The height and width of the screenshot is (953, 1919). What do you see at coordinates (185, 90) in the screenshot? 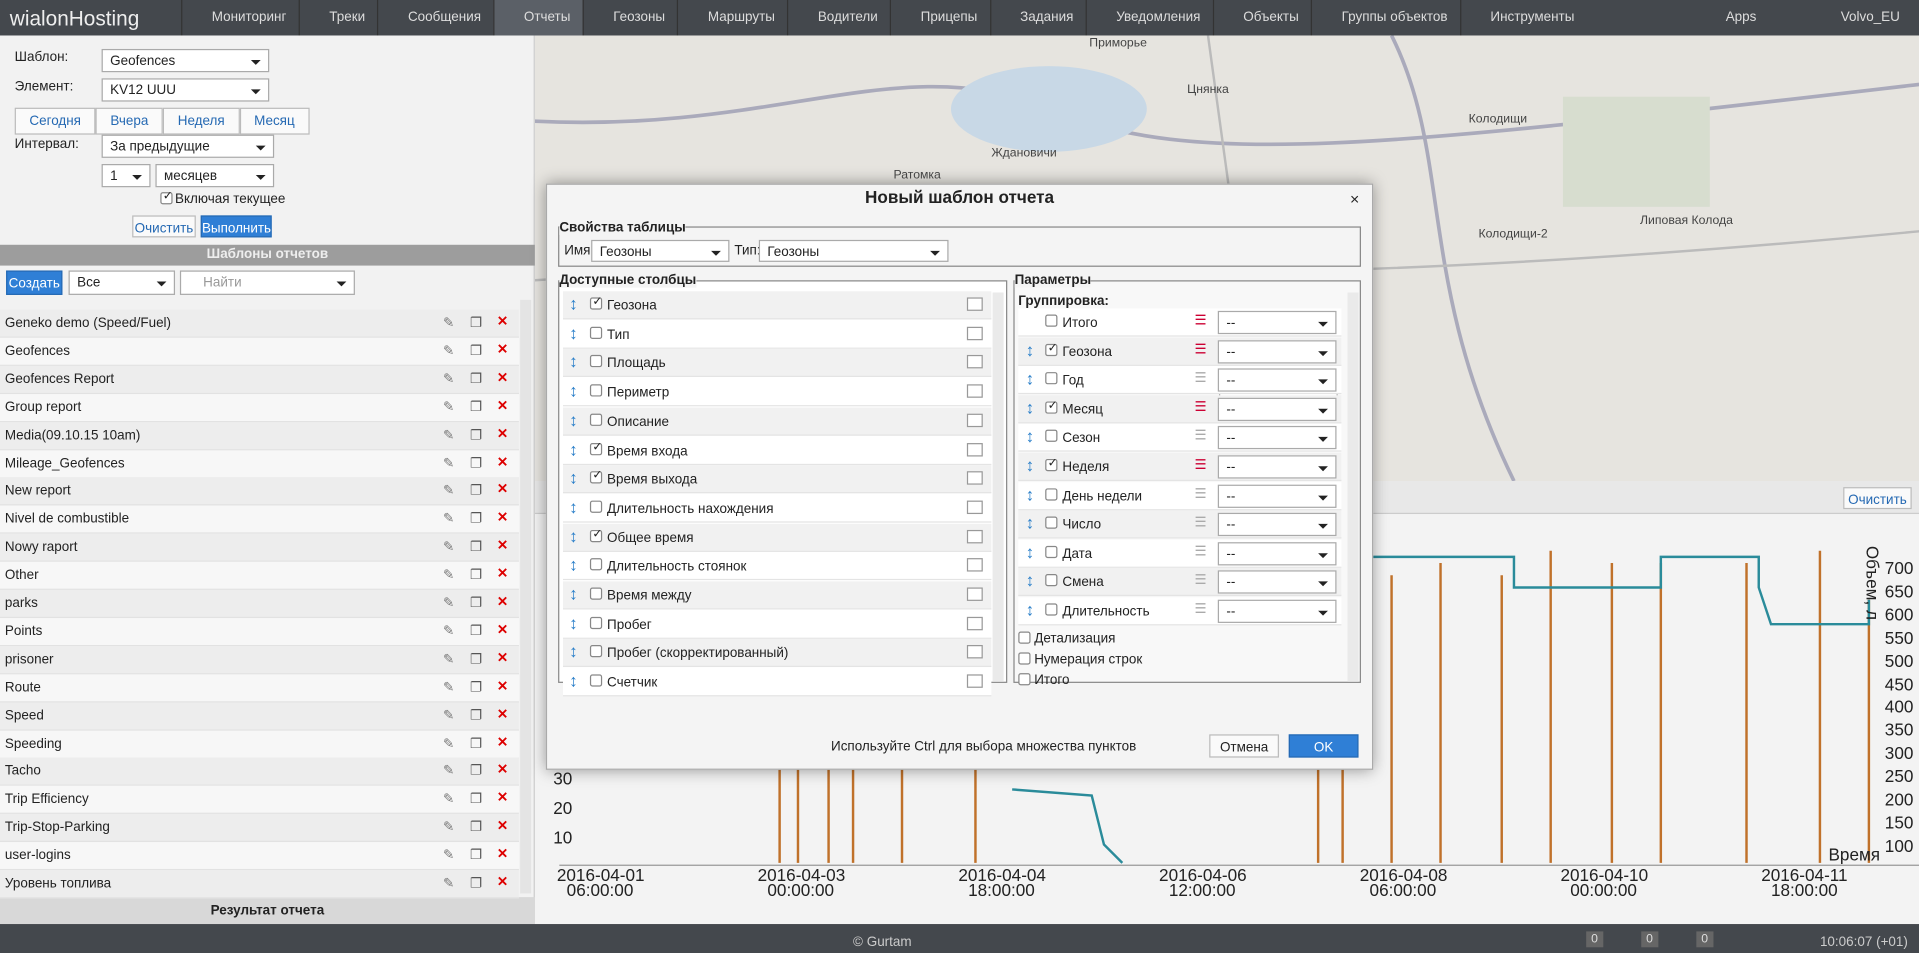
I see `element-select: KV12 UUU` at bounding box center [185, 90].